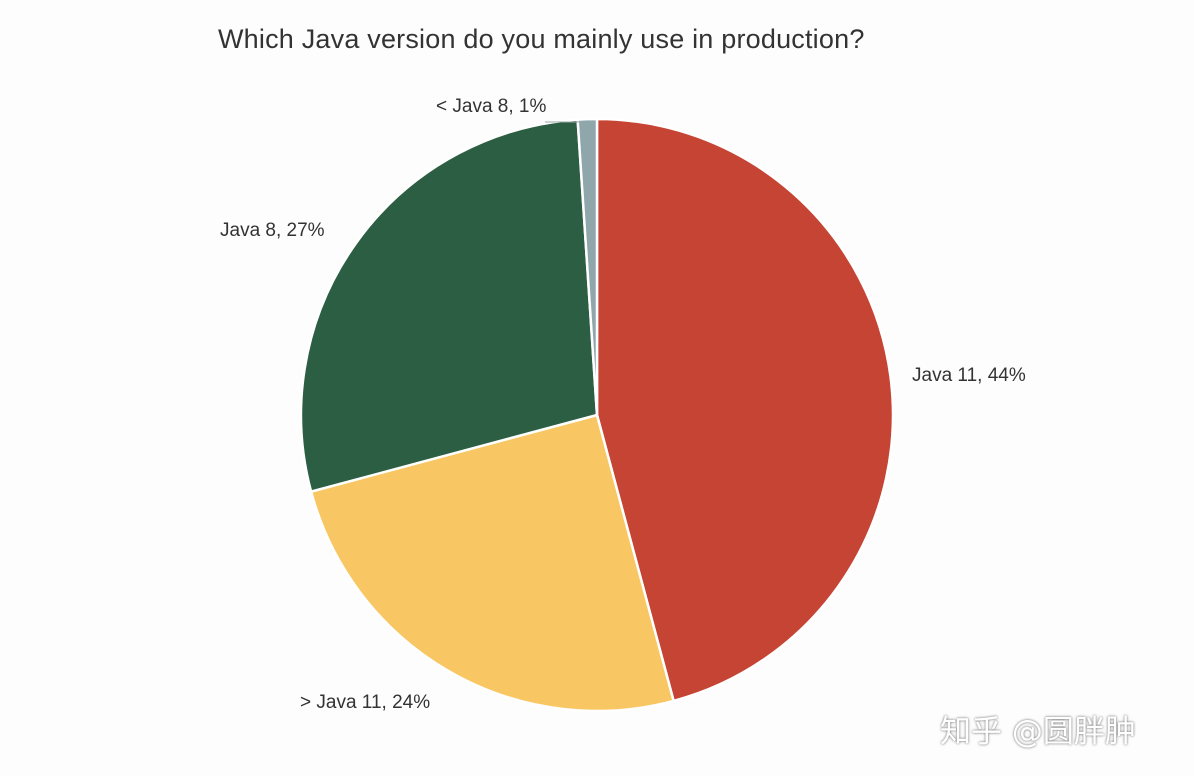 The height and width of the screenshot is (776, 1194). What do you see at coordinates (272, 230) in the screenshot?
I see `slice-label-java-8: Java 8, 27%` at bounding box center [272, 230].